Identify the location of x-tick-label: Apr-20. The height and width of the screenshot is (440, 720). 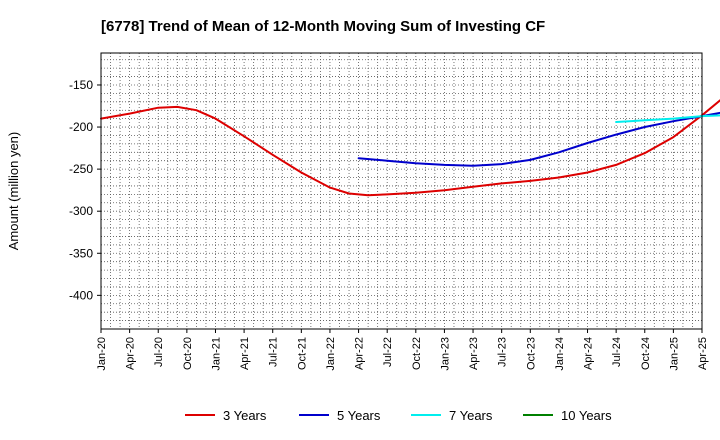
(131, 353).